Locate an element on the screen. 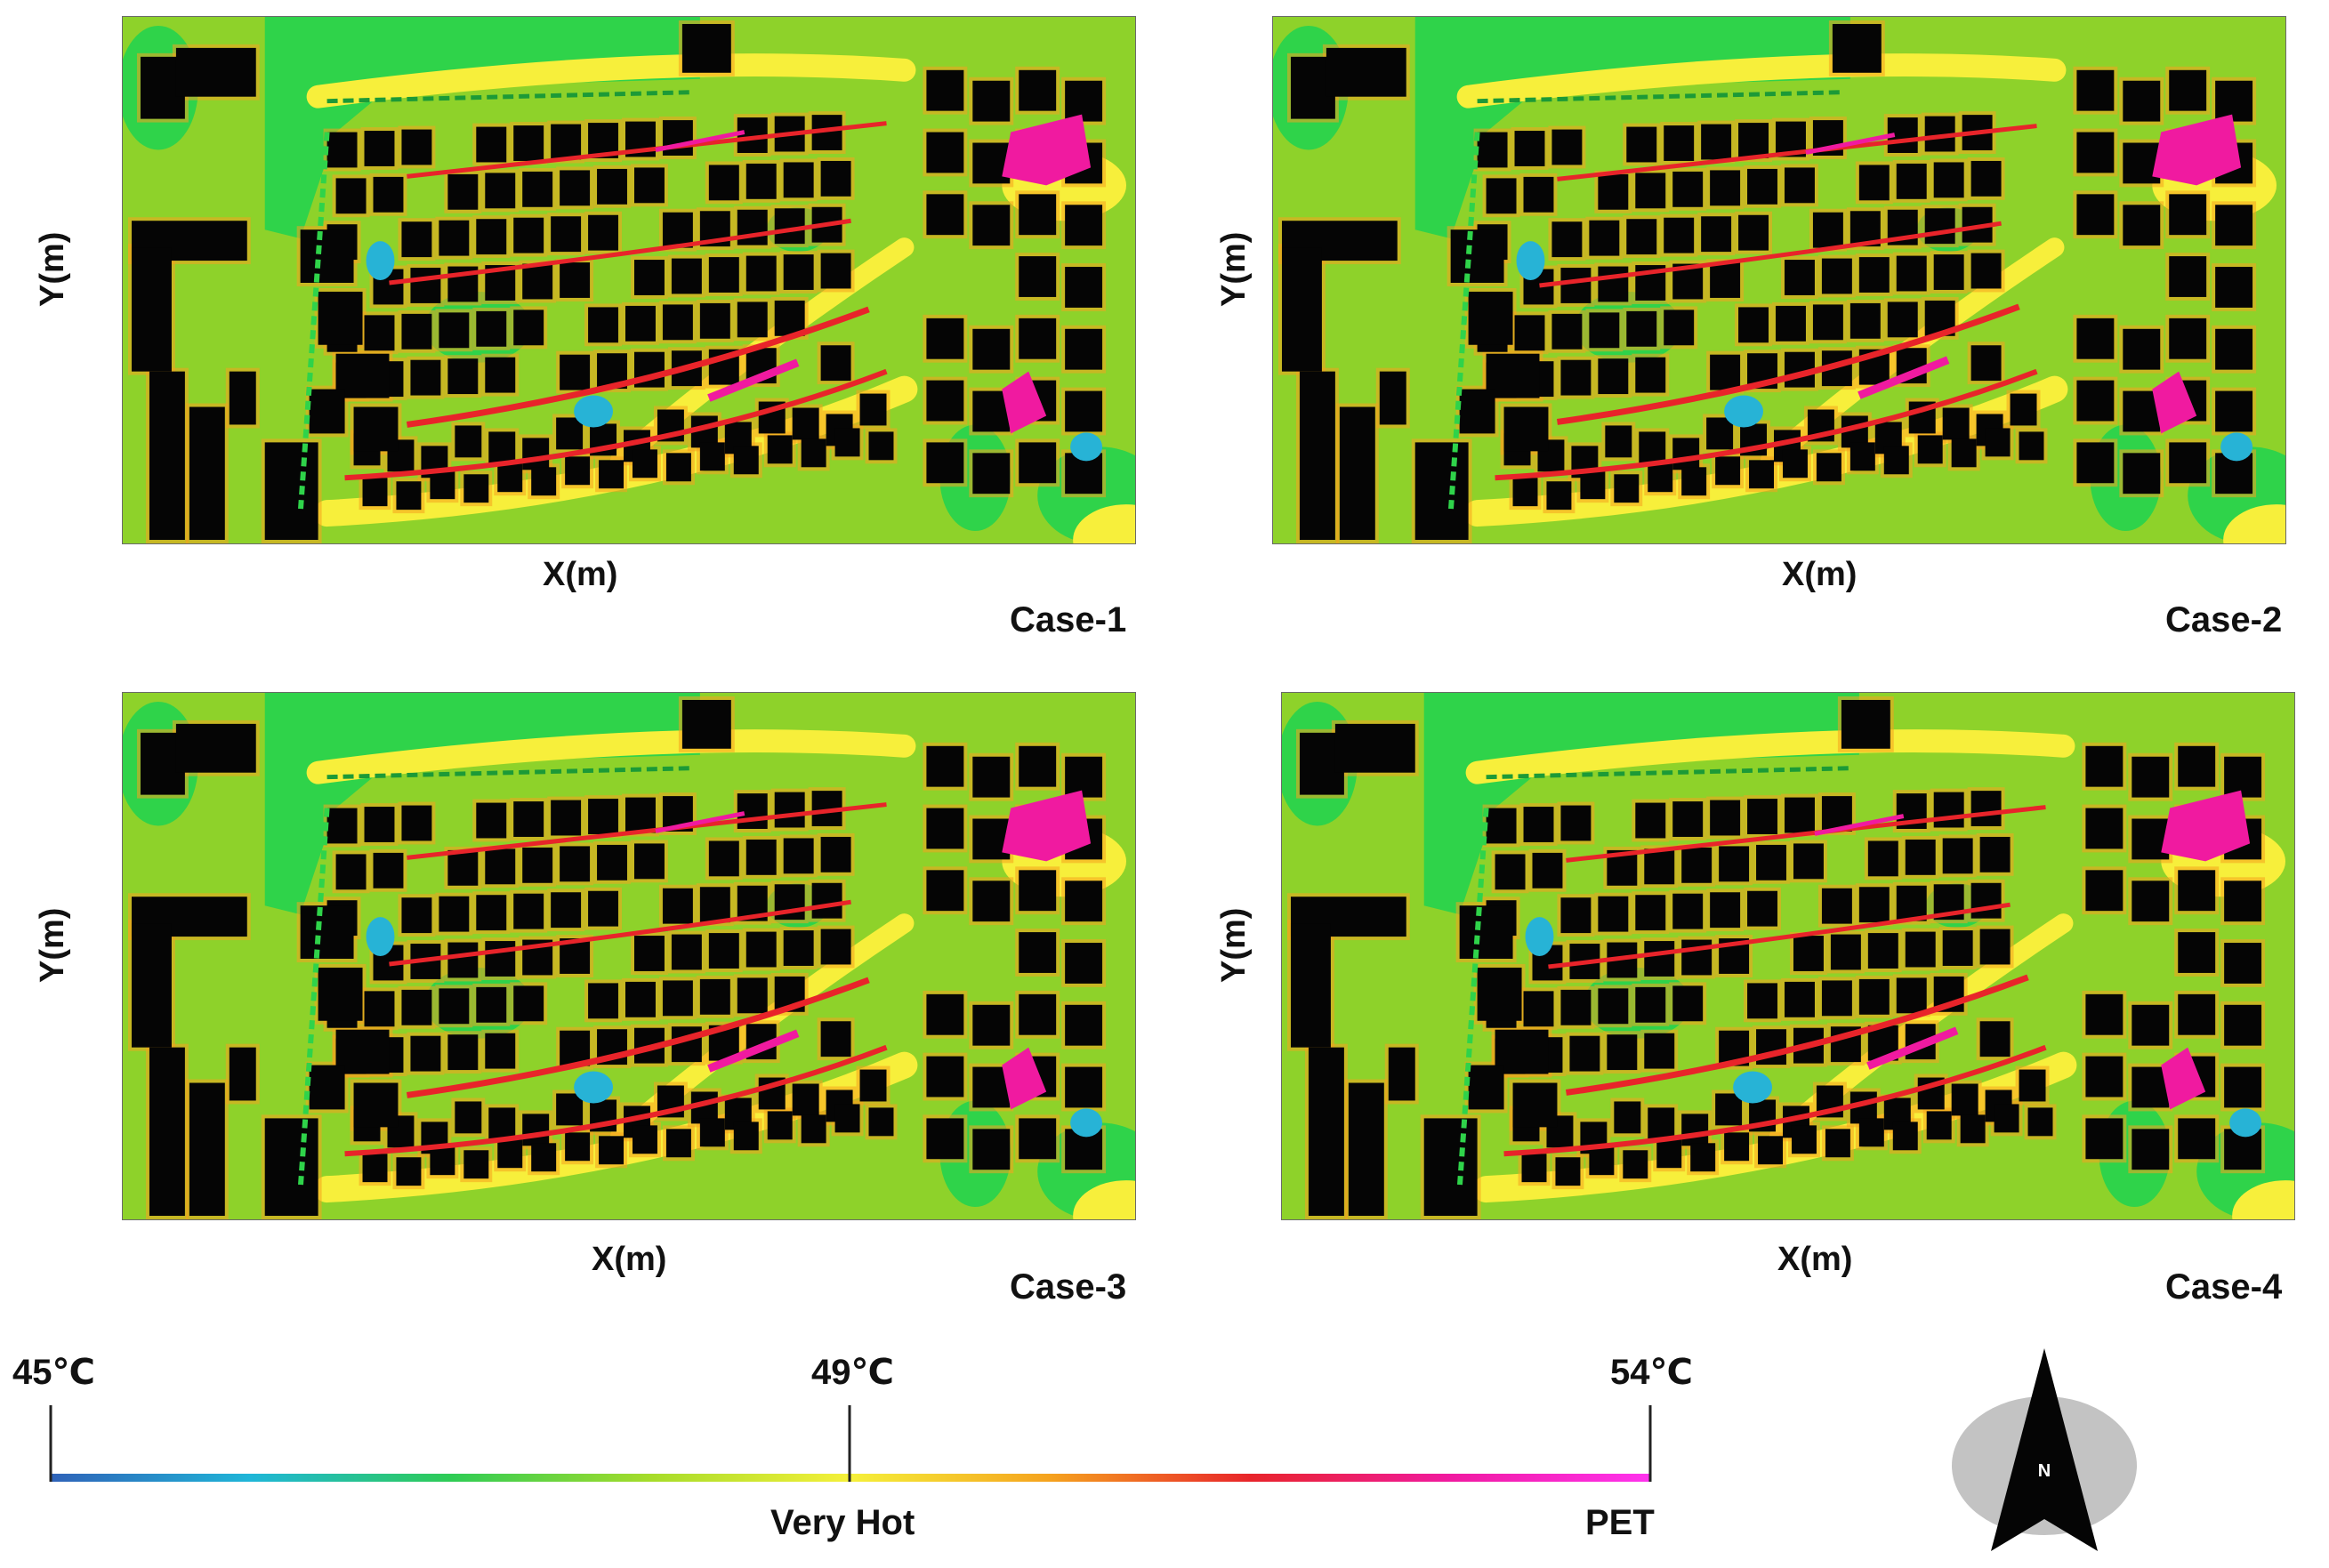 Image resolution: width=2329 pixels, height=1568 pixels. case-label: Case-4 is located at coordinates (2224, 1287).